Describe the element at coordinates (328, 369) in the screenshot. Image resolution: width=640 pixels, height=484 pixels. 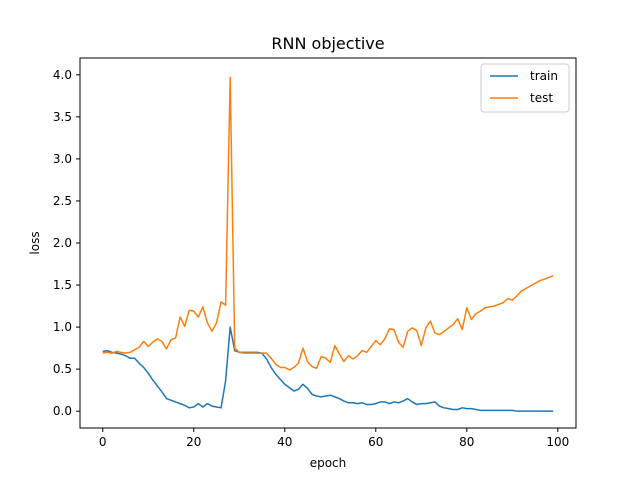
I see `series-line-train` at that location.